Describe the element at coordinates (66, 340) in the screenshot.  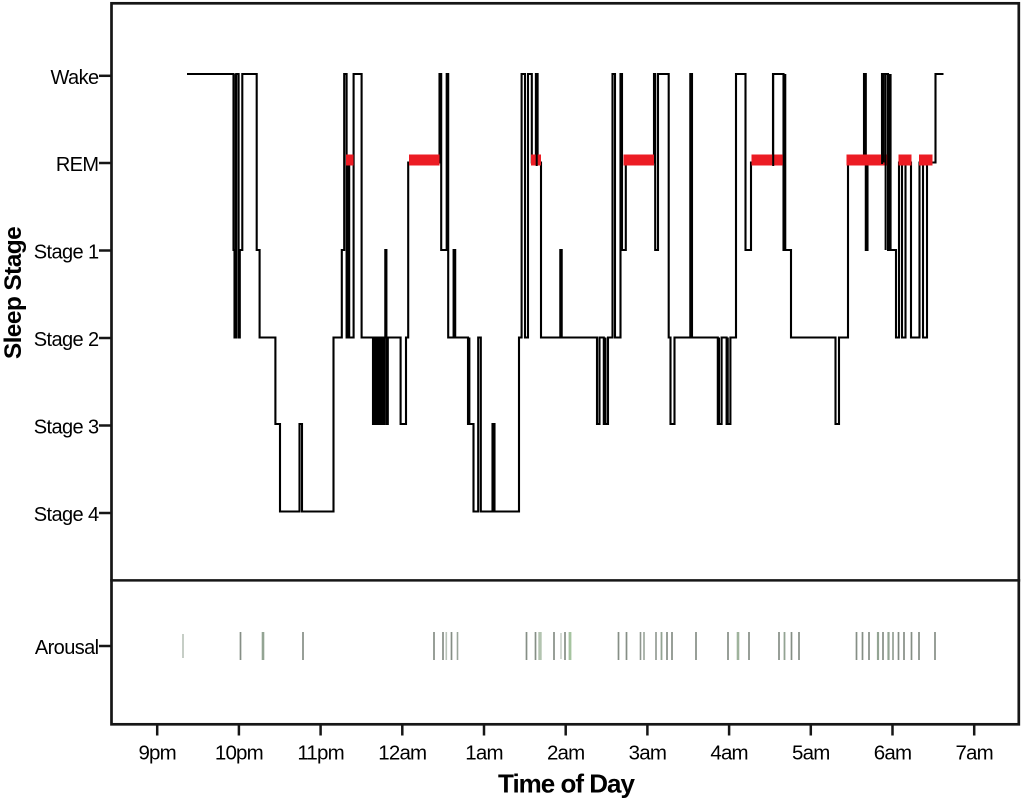
I see `svg-text: Stage 2` at that location.